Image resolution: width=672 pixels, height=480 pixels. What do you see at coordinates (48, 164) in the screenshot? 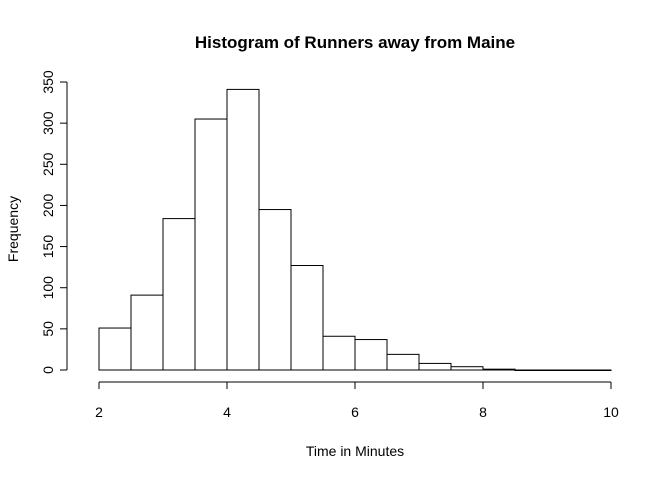
I see `y-tick-label: 250` at bounding box center [48, 164].